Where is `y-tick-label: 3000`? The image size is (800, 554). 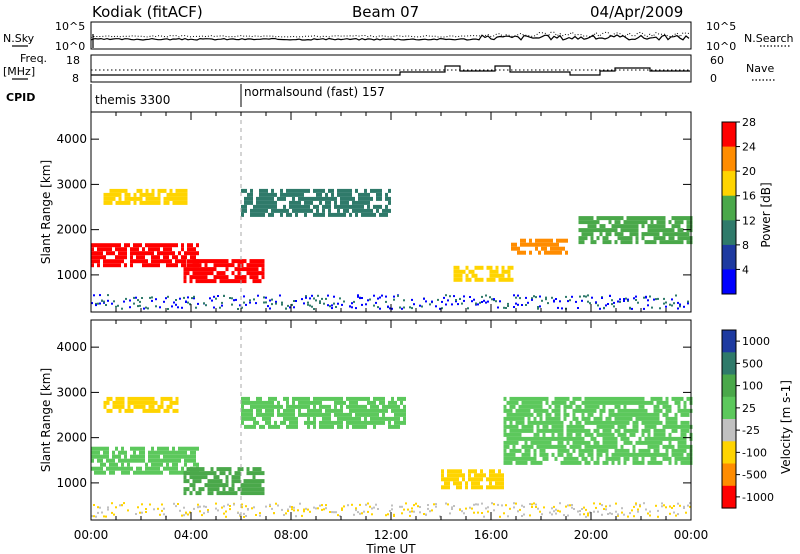 y-tick-label: 3000 is located at coordinates (71, 184).